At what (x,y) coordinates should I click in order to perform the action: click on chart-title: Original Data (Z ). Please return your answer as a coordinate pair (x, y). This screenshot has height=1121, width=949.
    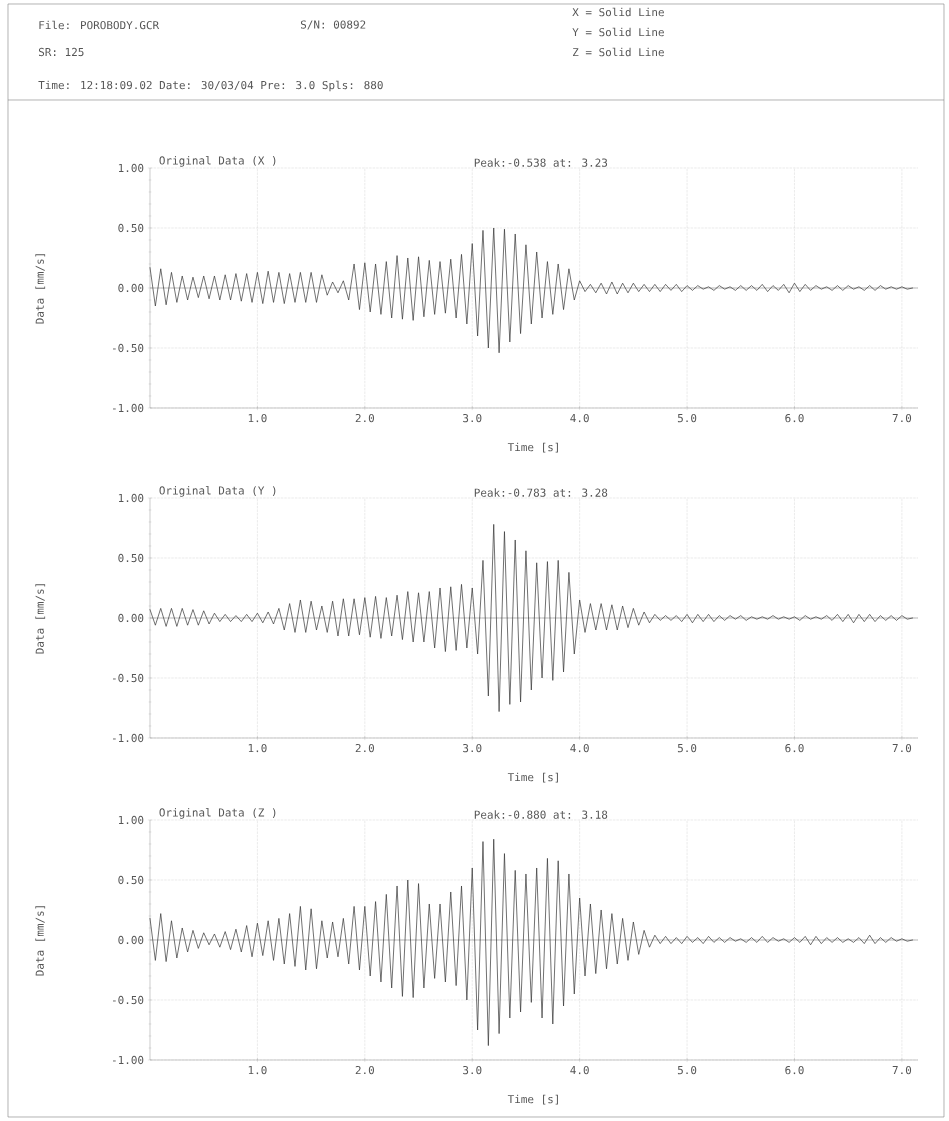
    Looking at the image, I should click on (217, 813).